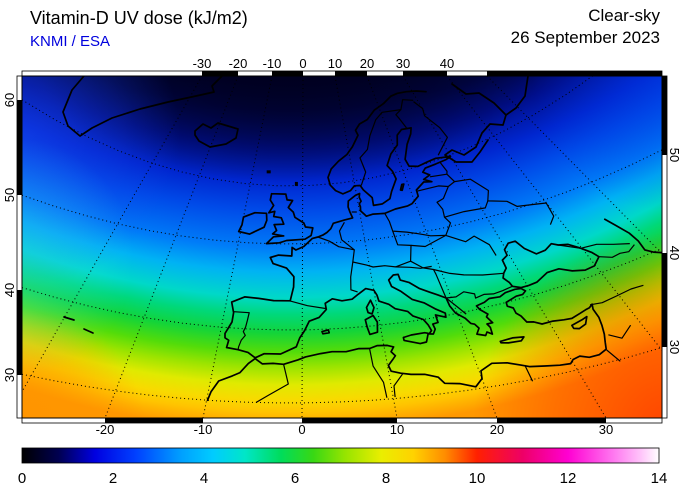 The image size is (688, 490). I want to click on colorbar-tick-label: 12, so click(568, 478).